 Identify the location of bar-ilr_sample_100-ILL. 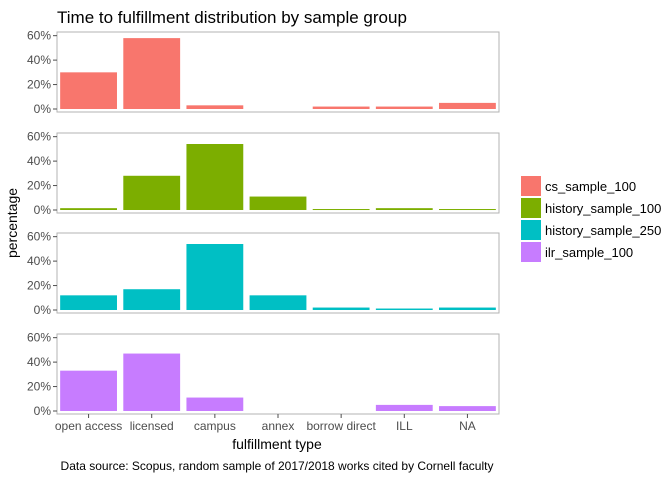
(404, 407).